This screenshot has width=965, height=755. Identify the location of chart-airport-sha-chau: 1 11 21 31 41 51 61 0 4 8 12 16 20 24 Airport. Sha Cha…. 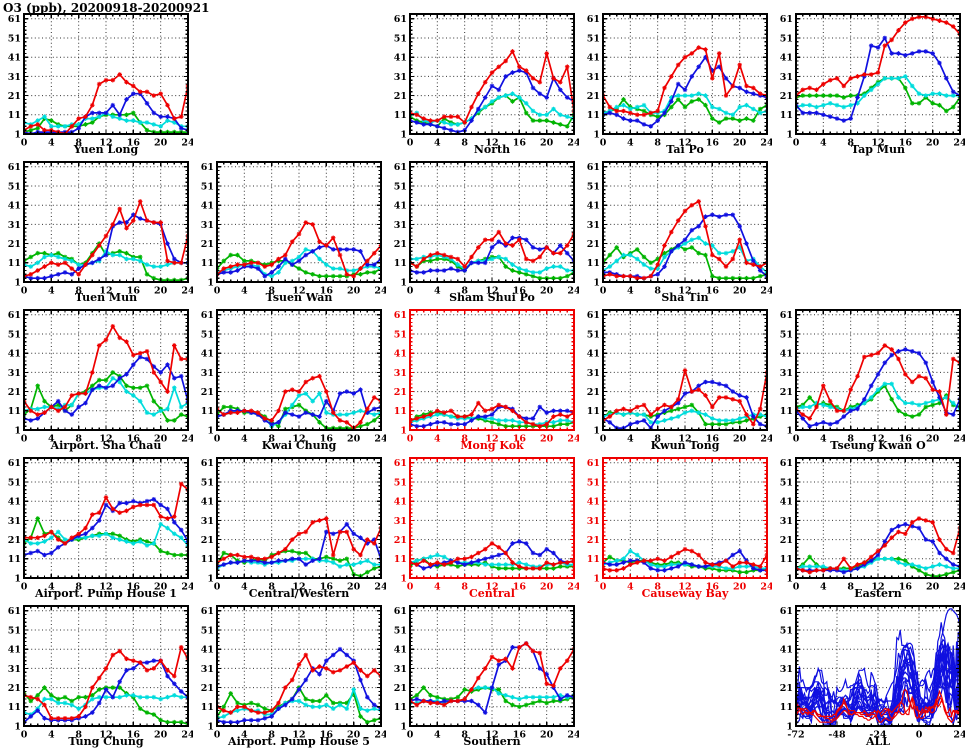
(97, 378).